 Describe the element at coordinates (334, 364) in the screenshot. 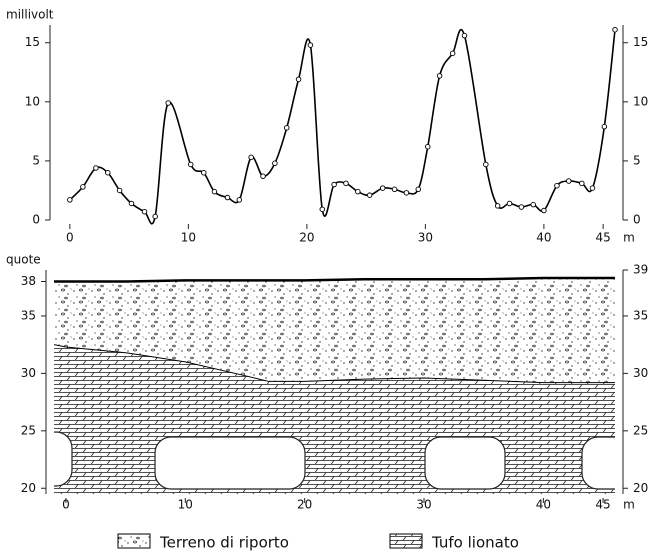

I see `boundary-line` at that location.